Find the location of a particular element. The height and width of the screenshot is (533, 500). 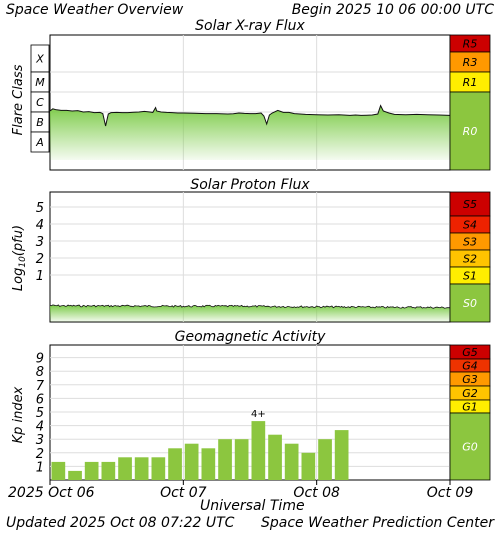

kp-ytick-3: 3 is located at coordinates (40, 440).